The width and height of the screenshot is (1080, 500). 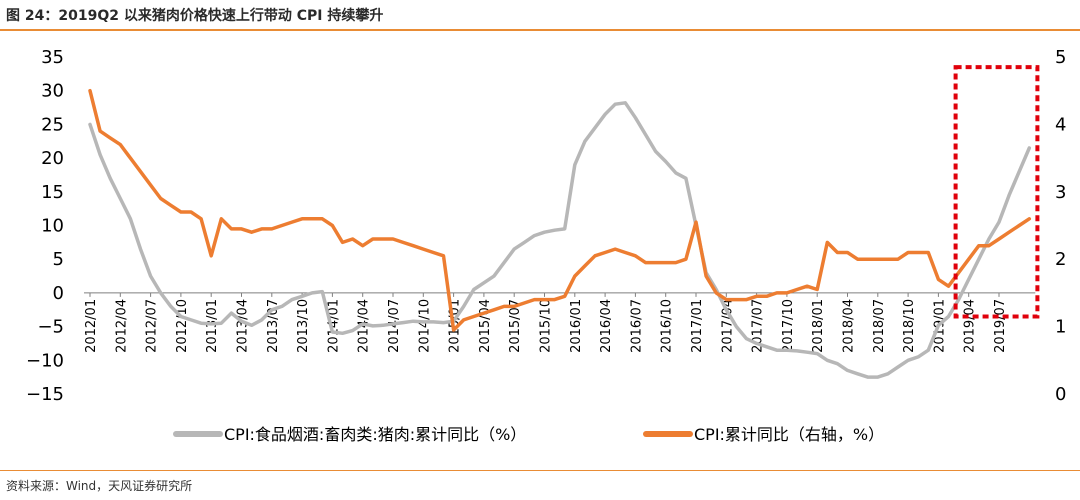 What do you see at coordinates (576, 326) in the screenshot?
I see `x-tick-label: 2016/01` at bounding box center [576, 326].